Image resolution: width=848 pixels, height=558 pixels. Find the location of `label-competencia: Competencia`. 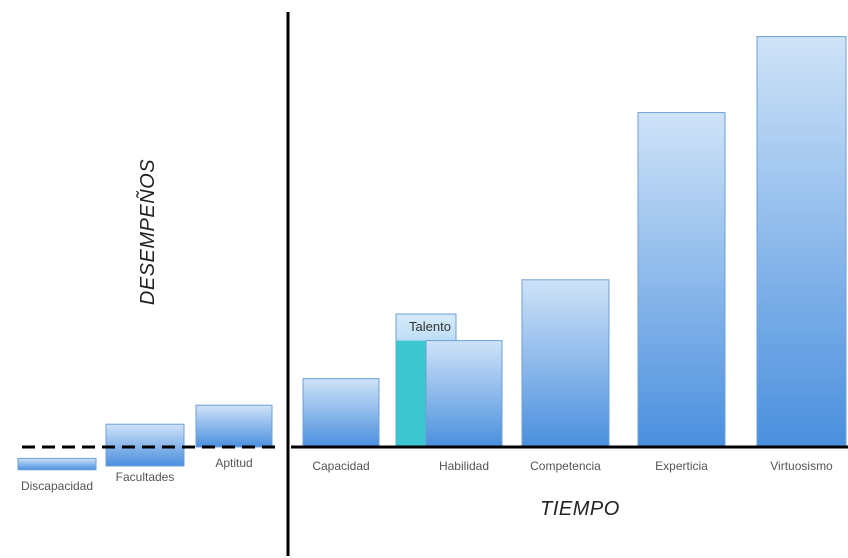

label-competencia: Competencia is located at coordinates (565, 466).